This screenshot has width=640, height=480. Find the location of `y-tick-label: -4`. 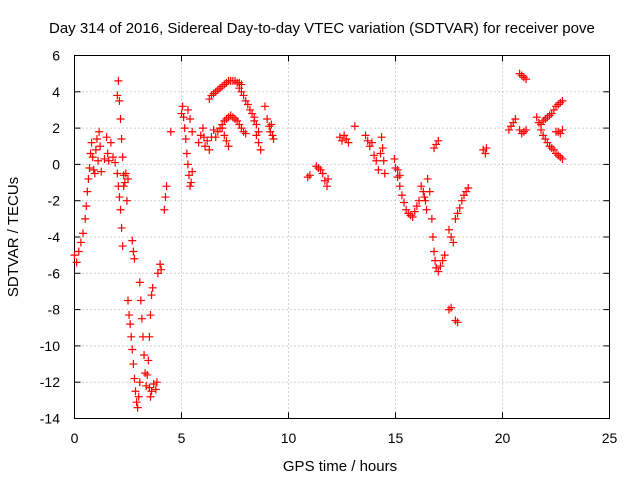

y-tick-label: -4 is located at coordinates (54, 237).